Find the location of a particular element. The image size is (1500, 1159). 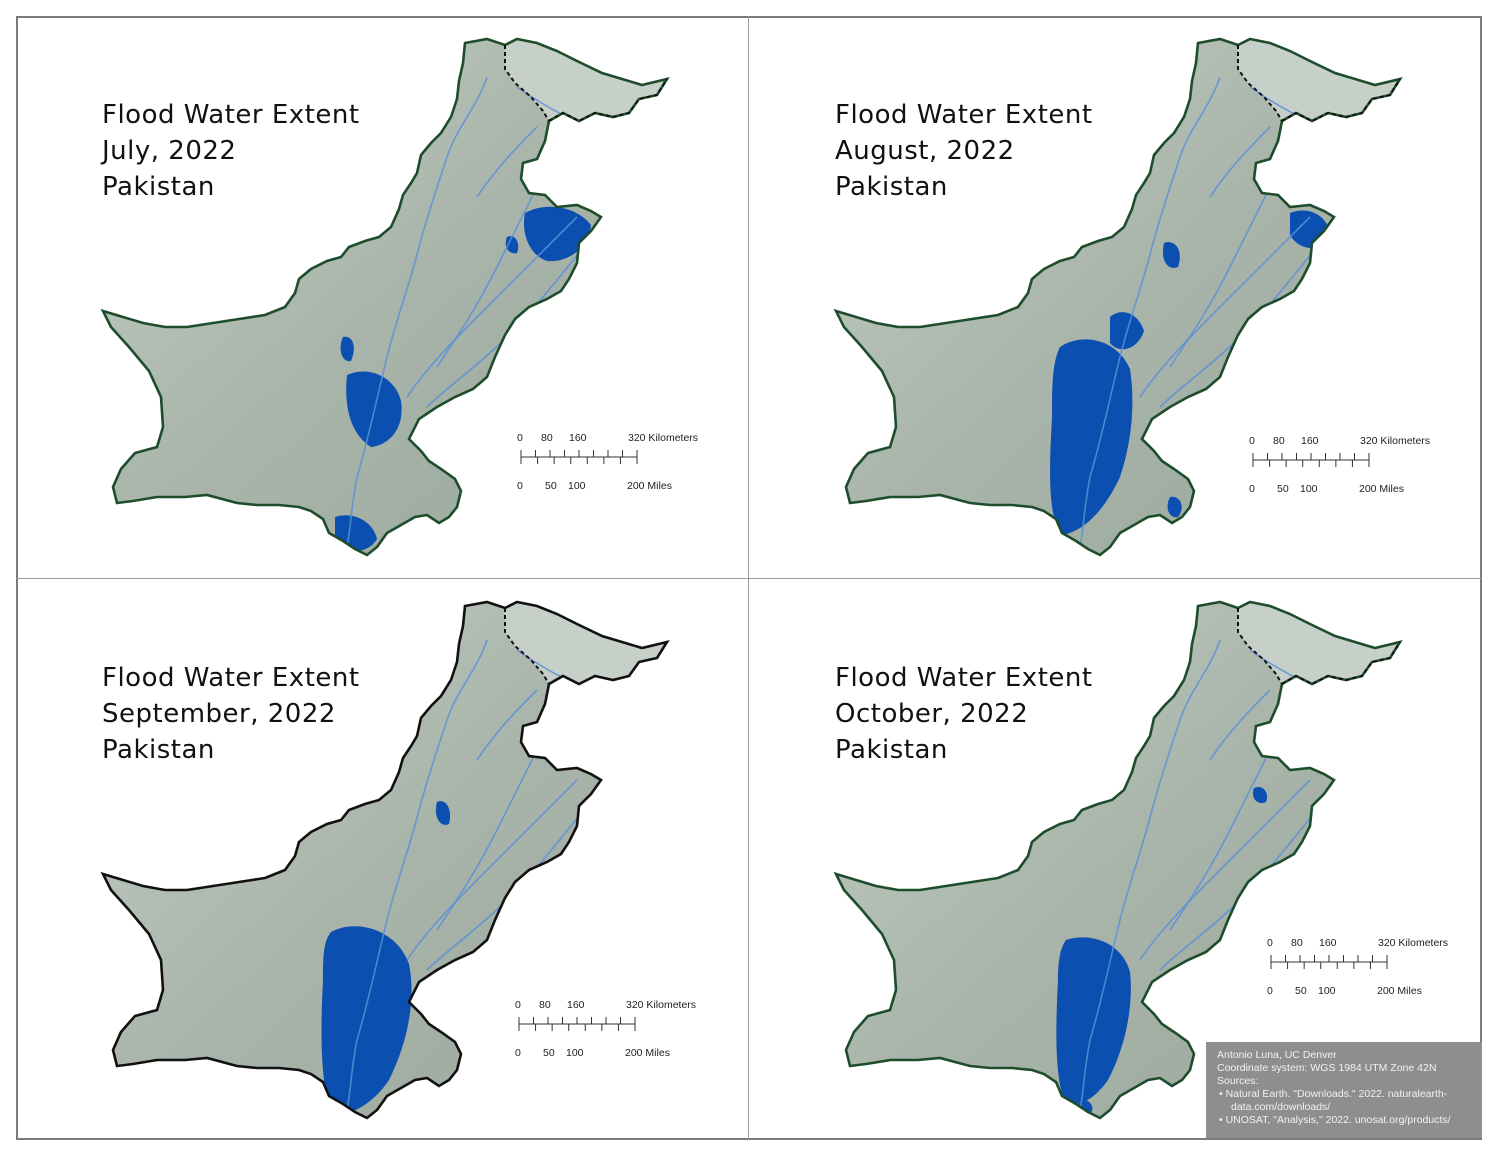

credits-coordinate-system: Coordinate system: WGS 1984 UTM Zone 42N is located at coordinates (1327, 1068).